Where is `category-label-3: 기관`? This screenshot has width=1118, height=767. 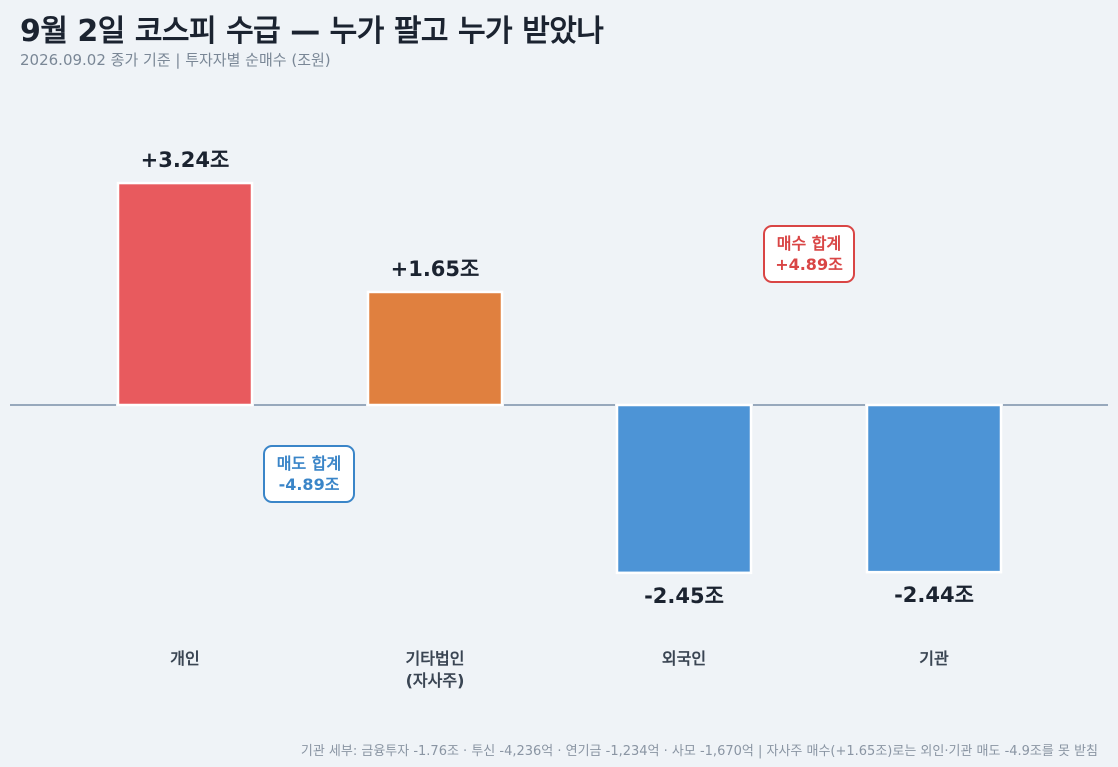 category-label-3: 기관 is located at coordinates (934, 658).